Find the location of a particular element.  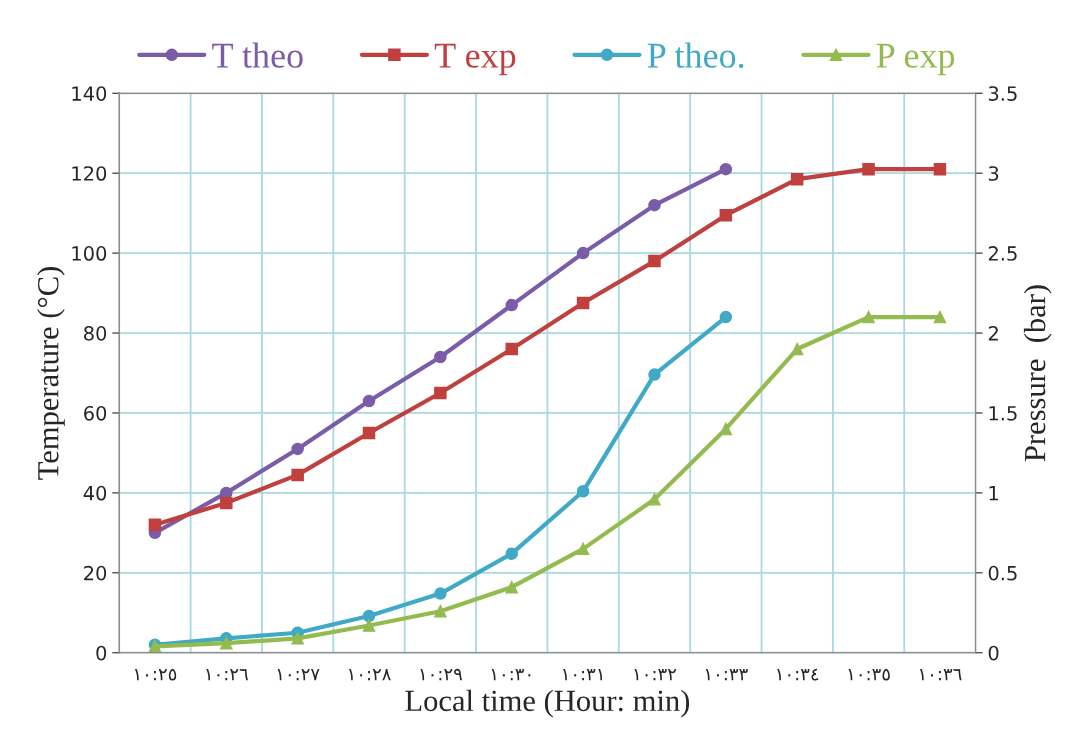

y2-tick-label: 1 is located at coordinates (993, 493).